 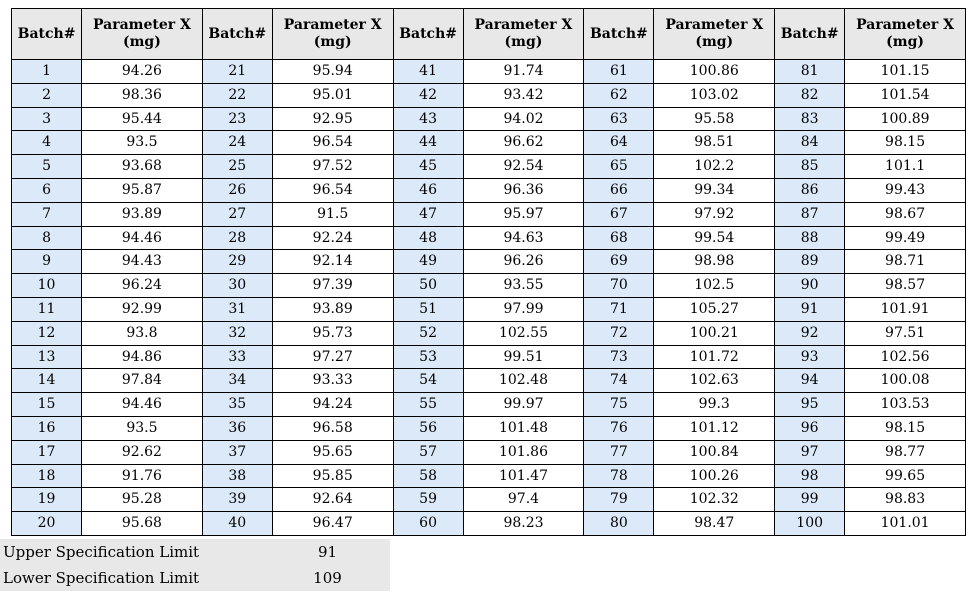 What do you see at coordinates (428, 95) in the screenshot?
I see `batch-number-cell: 42` at bounding box center [428, 95].